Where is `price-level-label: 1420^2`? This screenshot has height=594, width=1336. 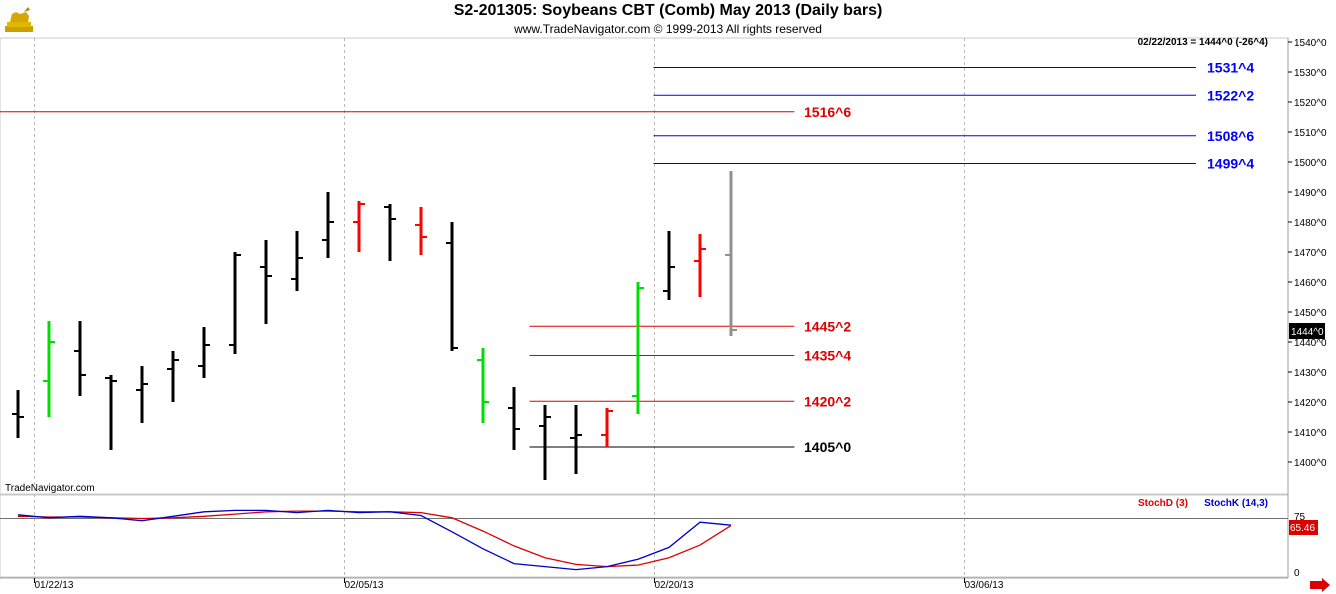 price-level-label: 1420^2 is located at coordinates (827, 401).